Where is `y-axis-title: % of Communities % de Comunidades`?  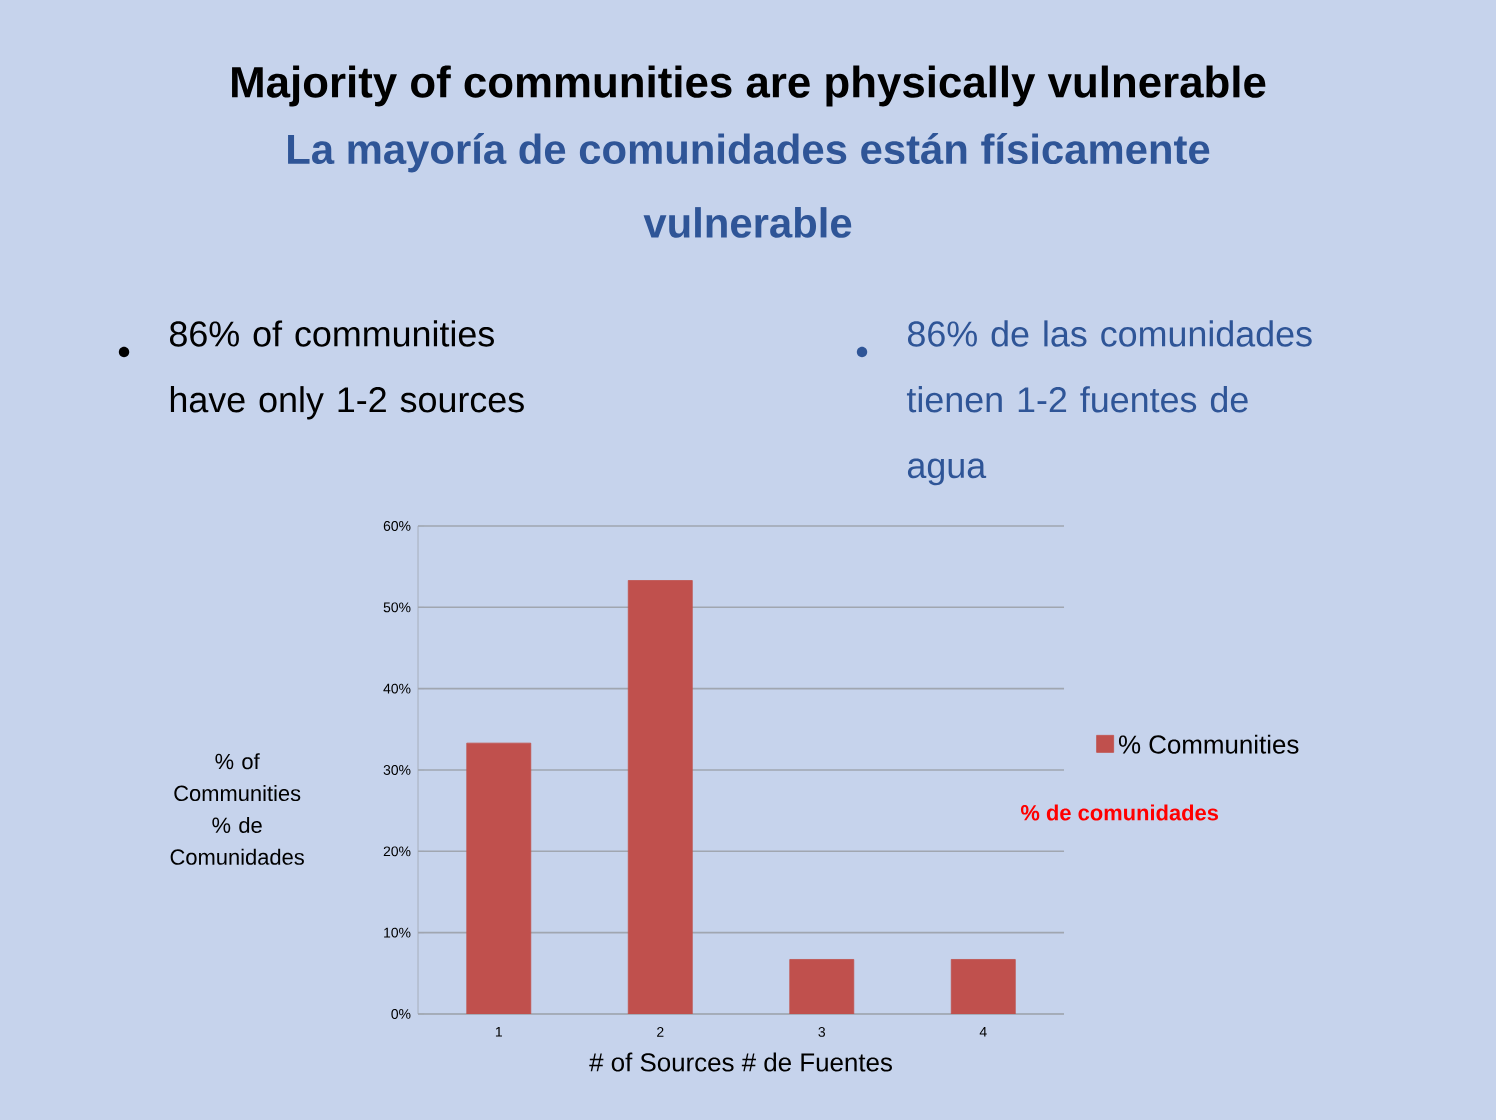 y-axis-title: % of Communities % de Comunidades is located at coordinates (237, 809).